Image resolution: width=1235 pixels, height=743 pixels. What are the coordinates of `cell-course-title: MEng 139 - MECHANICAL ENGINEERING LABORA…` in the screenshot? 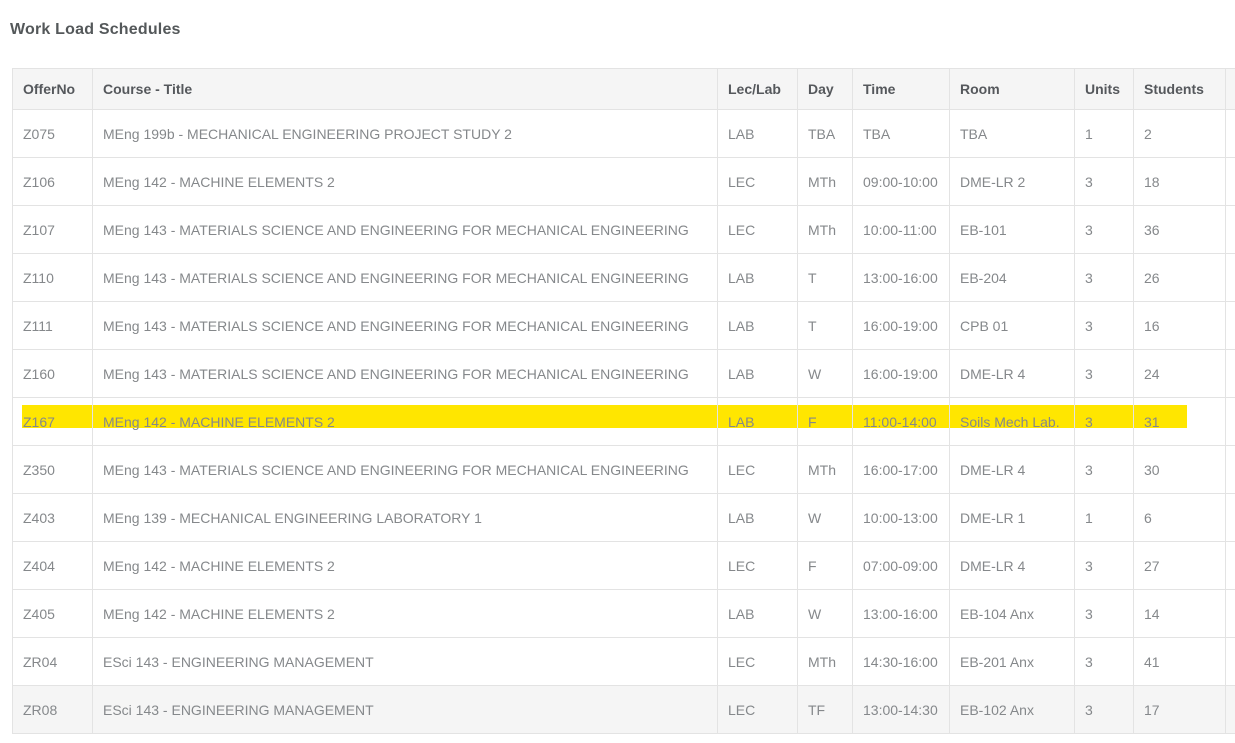 It's located at (405, 517).